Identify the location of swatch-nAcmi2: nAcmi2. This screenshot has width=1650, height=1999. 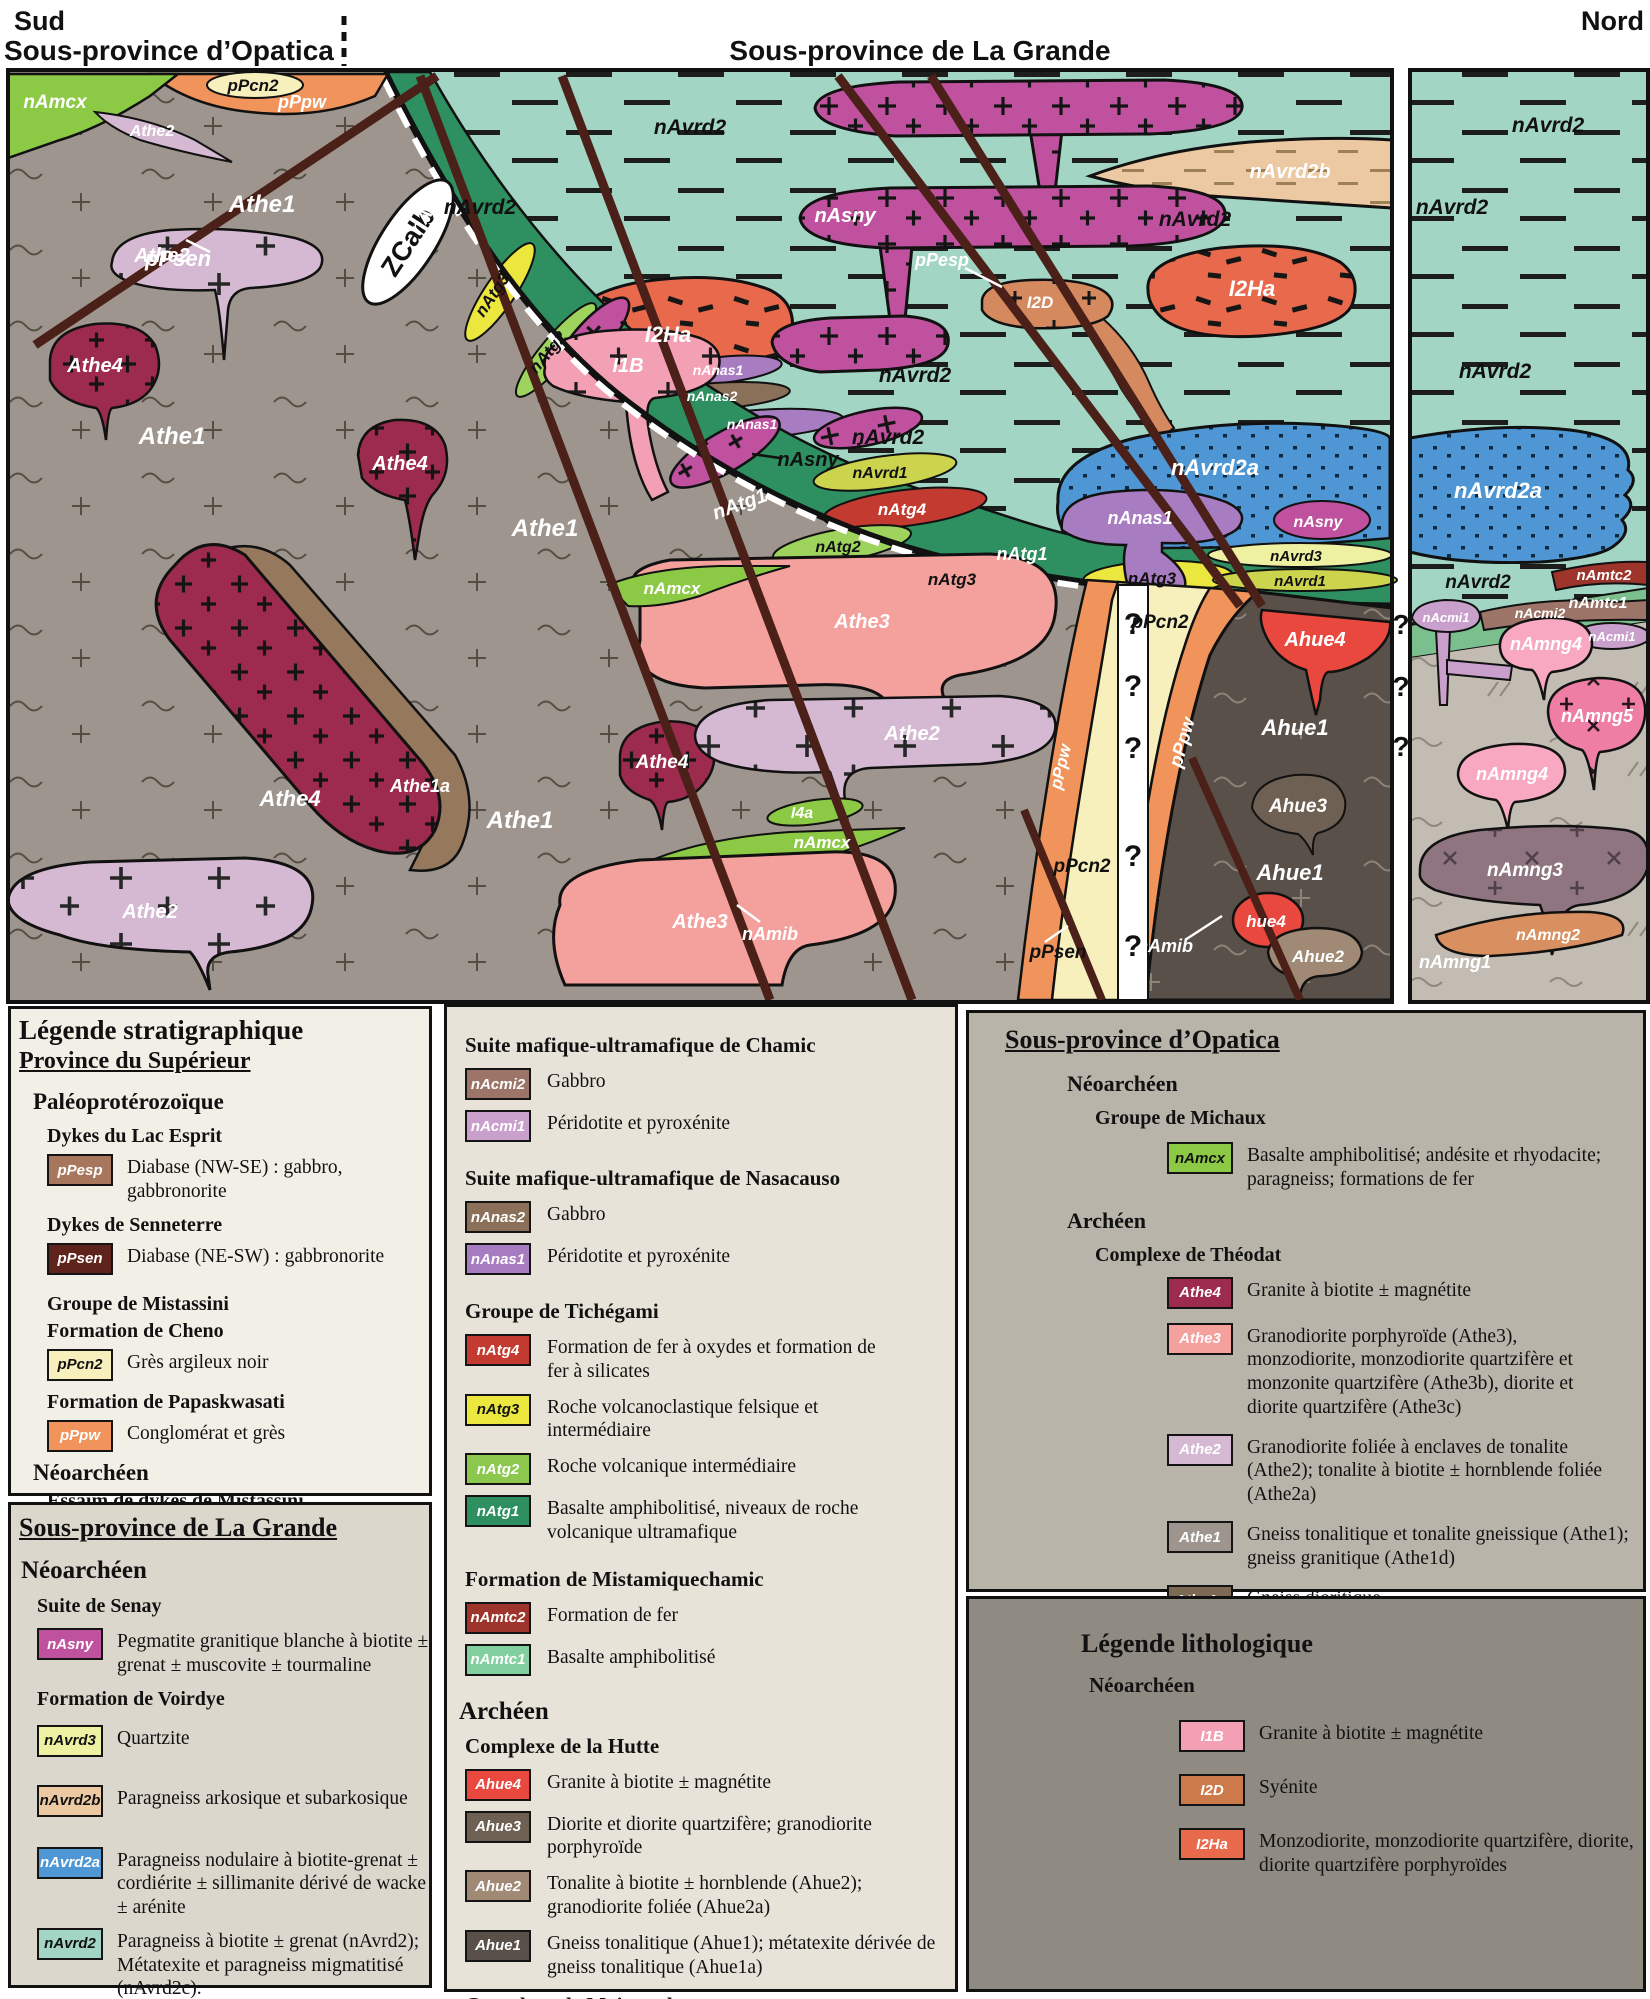
(498, 1084).